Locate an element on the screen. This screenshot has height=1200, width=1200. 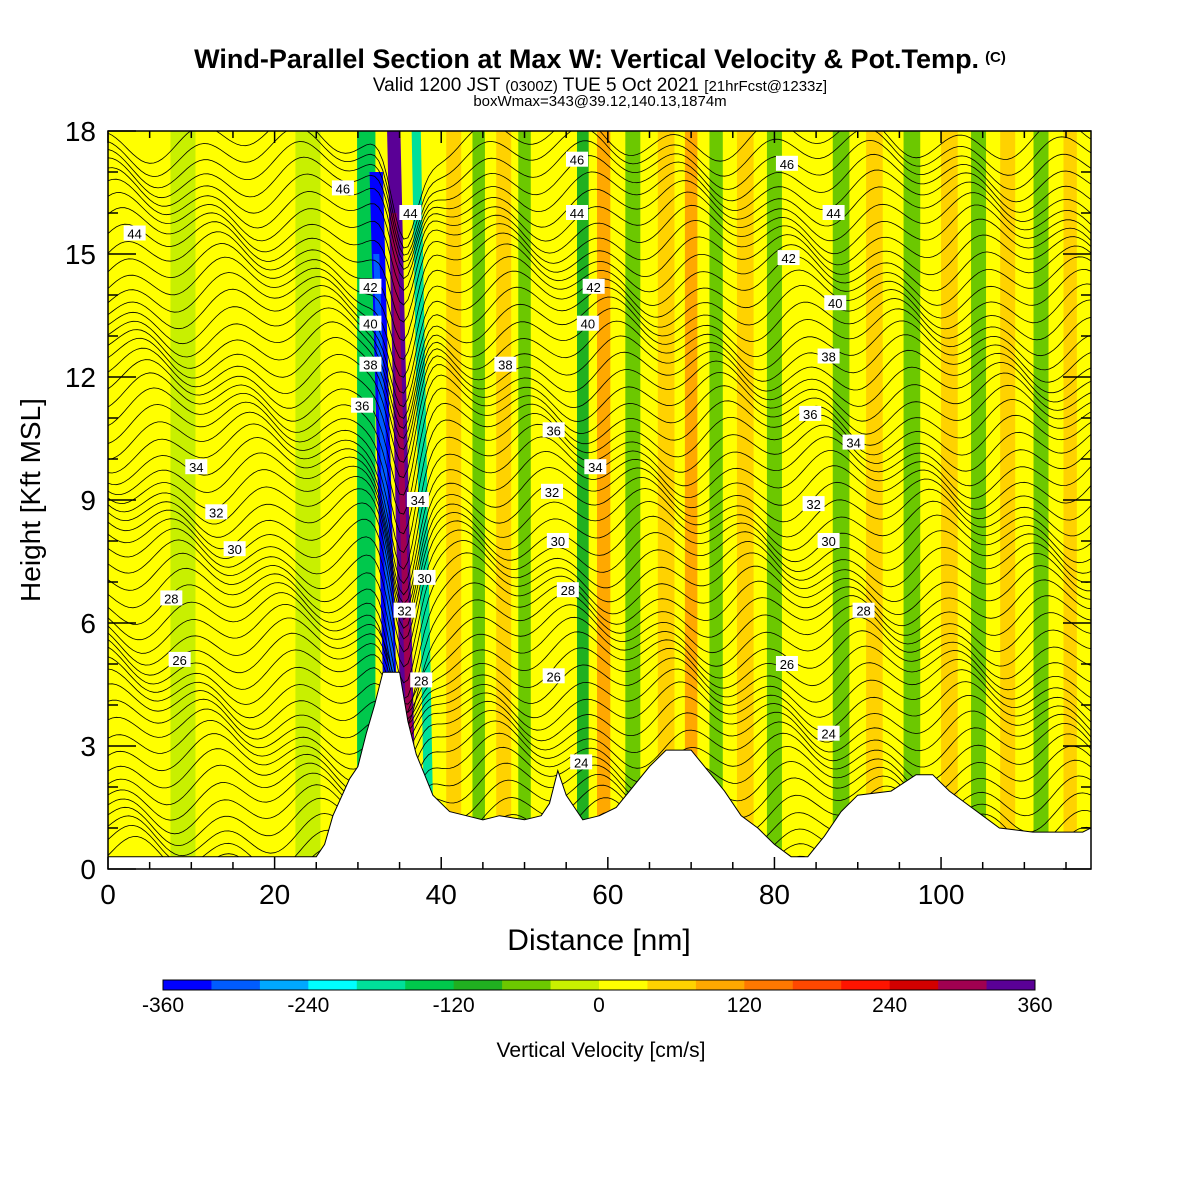
terrain is located at coordinates (599, 770).